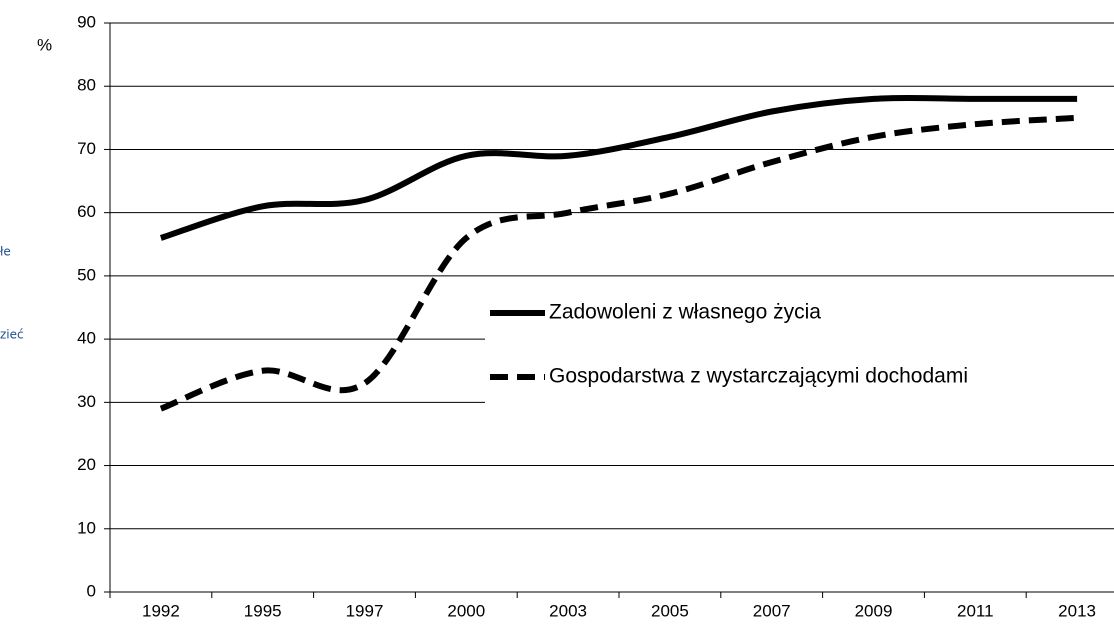 The image size is (1114, 629). What do you see at coordinates (86, 401) in the screenshot?
I see `y-tick-label: 30` at bounding box center [86, 401].